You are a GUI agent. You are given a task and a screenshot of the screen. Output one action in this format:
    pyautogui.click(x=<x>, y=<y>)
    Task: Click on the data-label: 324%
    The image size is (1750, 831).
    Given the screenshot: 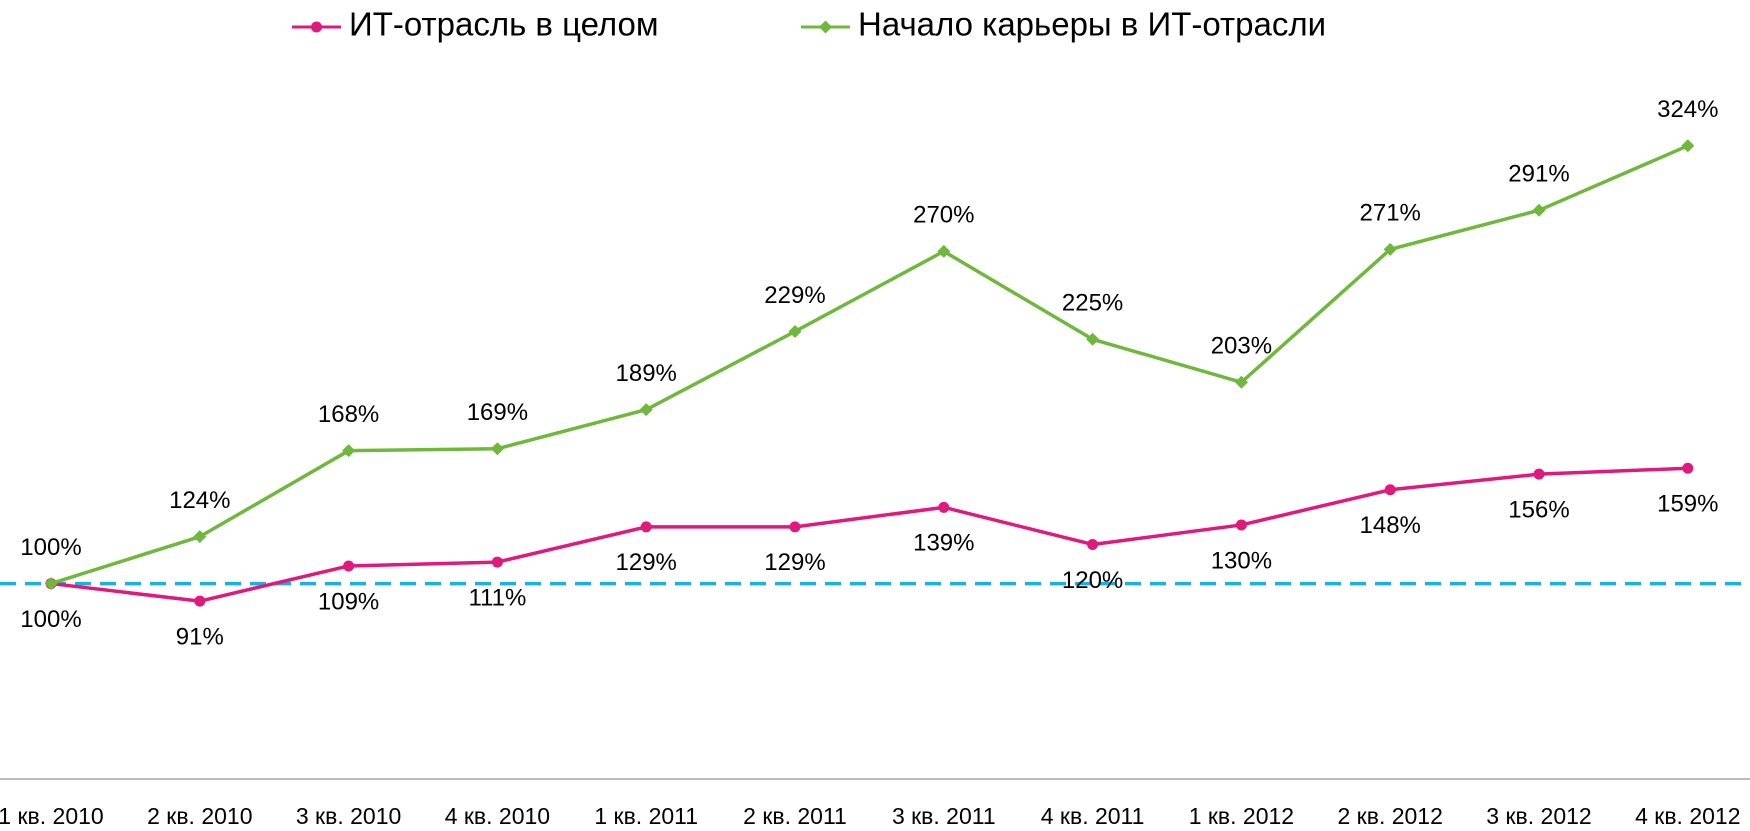 What is the action you would take?
    pyautogui.click(x=1687, y=109)
    